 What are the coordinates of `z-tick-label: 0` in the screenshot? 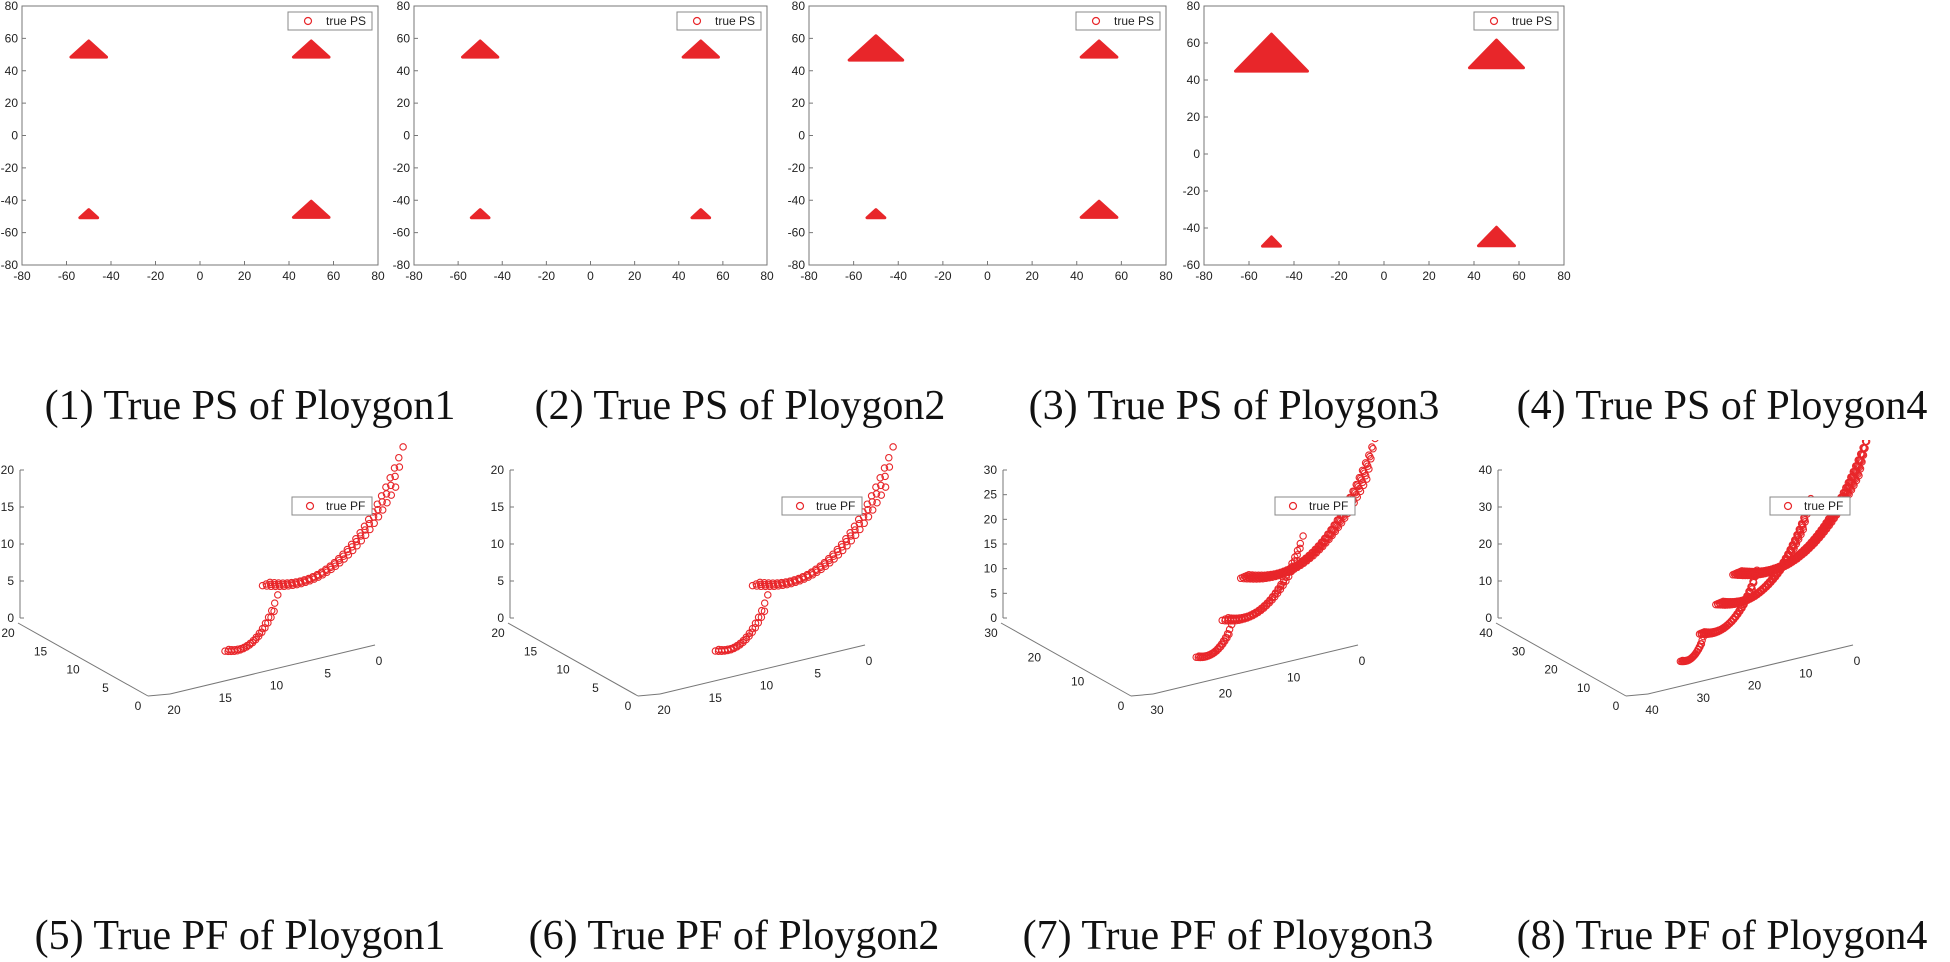 It's located at (1488, 618).